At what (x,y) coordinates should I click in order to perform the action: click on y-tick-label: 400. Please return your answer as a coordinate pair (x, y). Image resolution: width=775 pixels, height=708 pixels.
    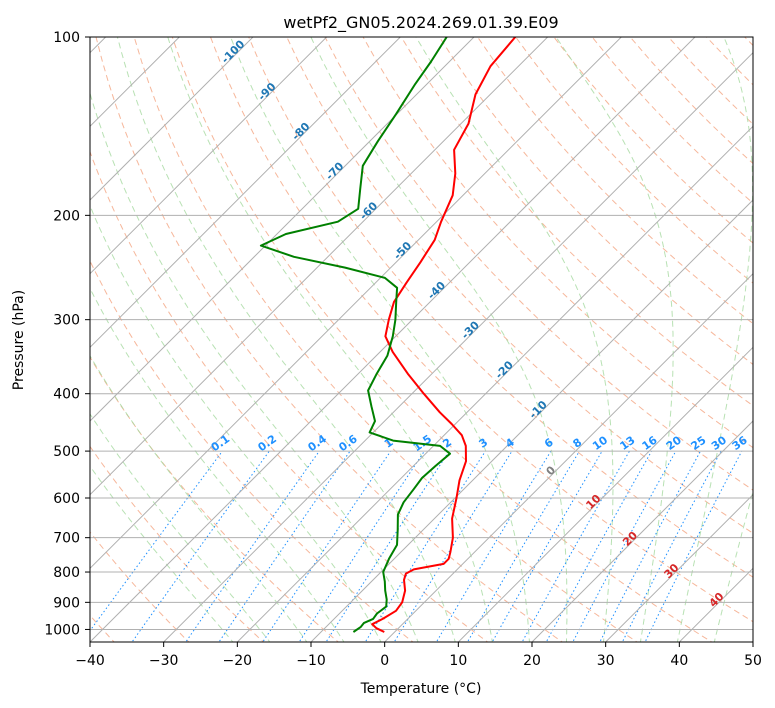
    Looking at the image, I should click on (66, 395).